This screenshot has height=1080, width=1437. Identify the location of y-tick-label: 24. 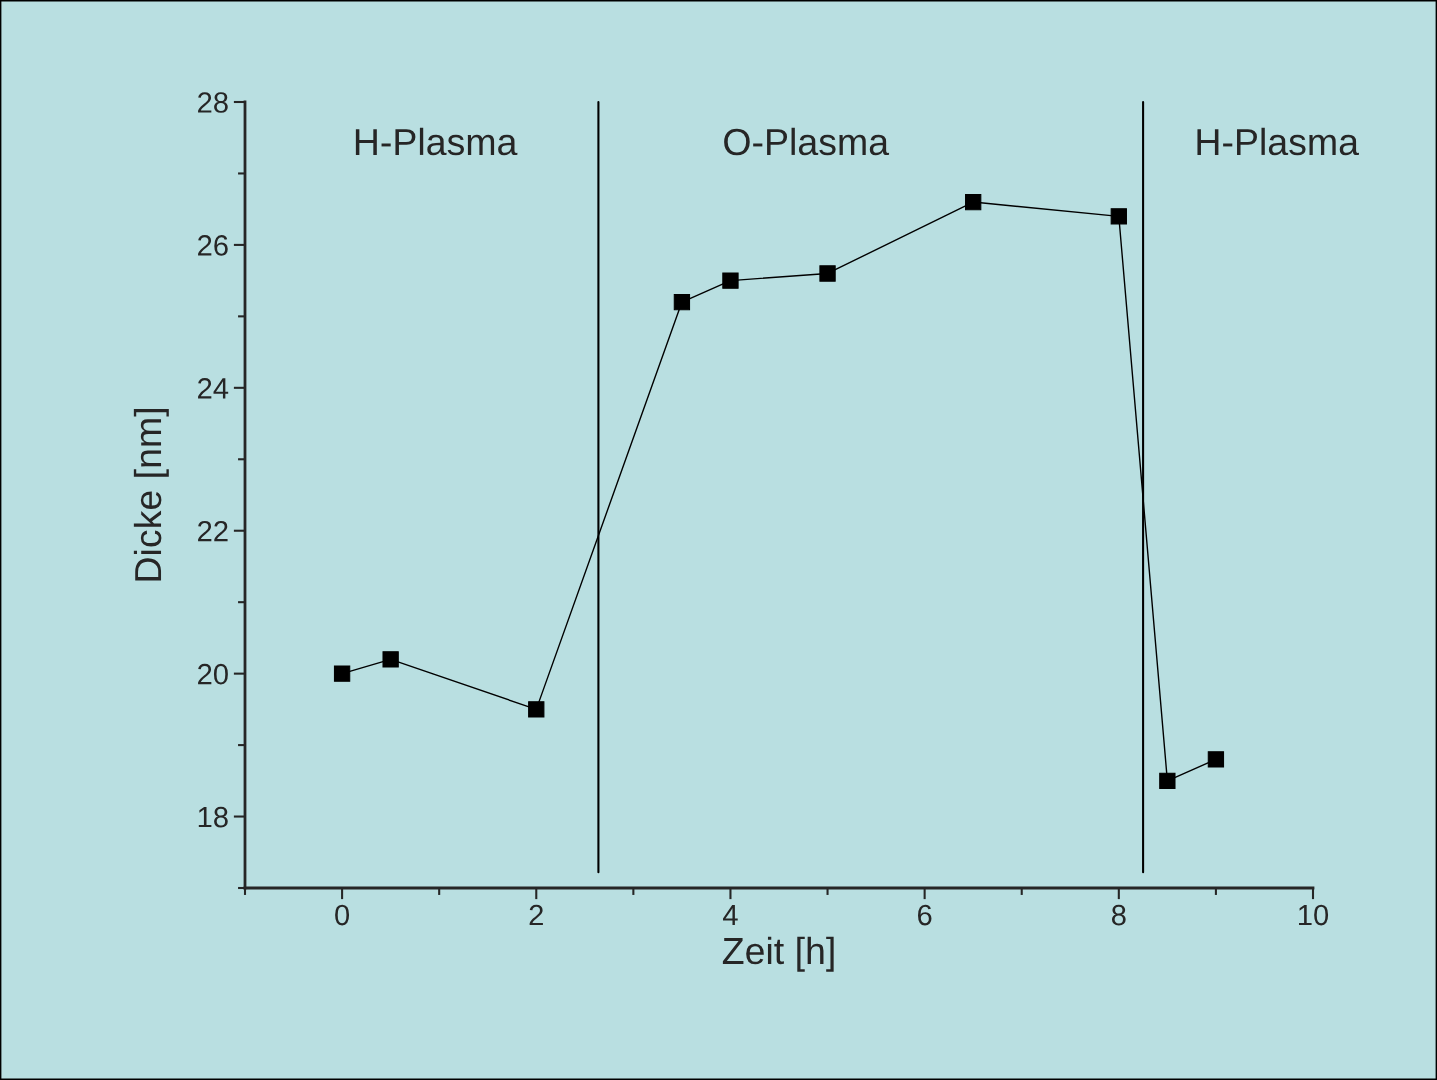
(213, 388).